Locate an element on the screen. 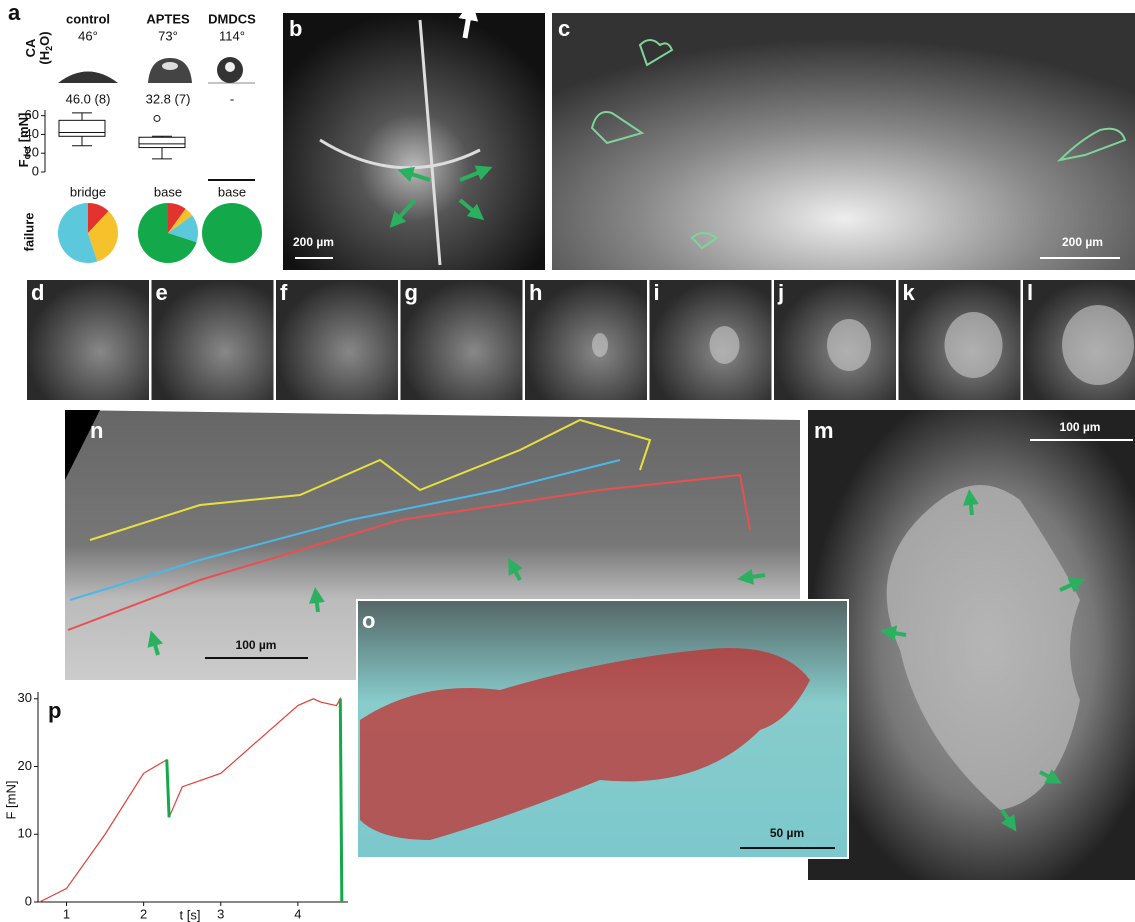 The height and width of the screenshot is (922, 1135). image-row: d e f g h i j k l is located at coordinates (581, 340).